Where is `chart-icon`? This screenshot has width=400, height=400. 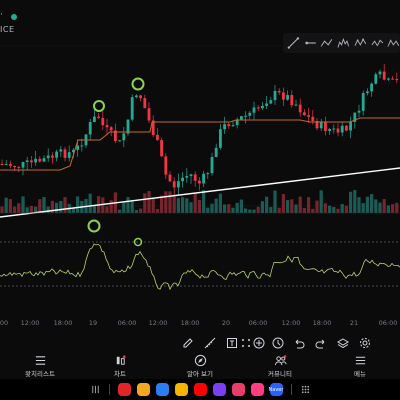
chart-icon is located at coordinates (121, 360).